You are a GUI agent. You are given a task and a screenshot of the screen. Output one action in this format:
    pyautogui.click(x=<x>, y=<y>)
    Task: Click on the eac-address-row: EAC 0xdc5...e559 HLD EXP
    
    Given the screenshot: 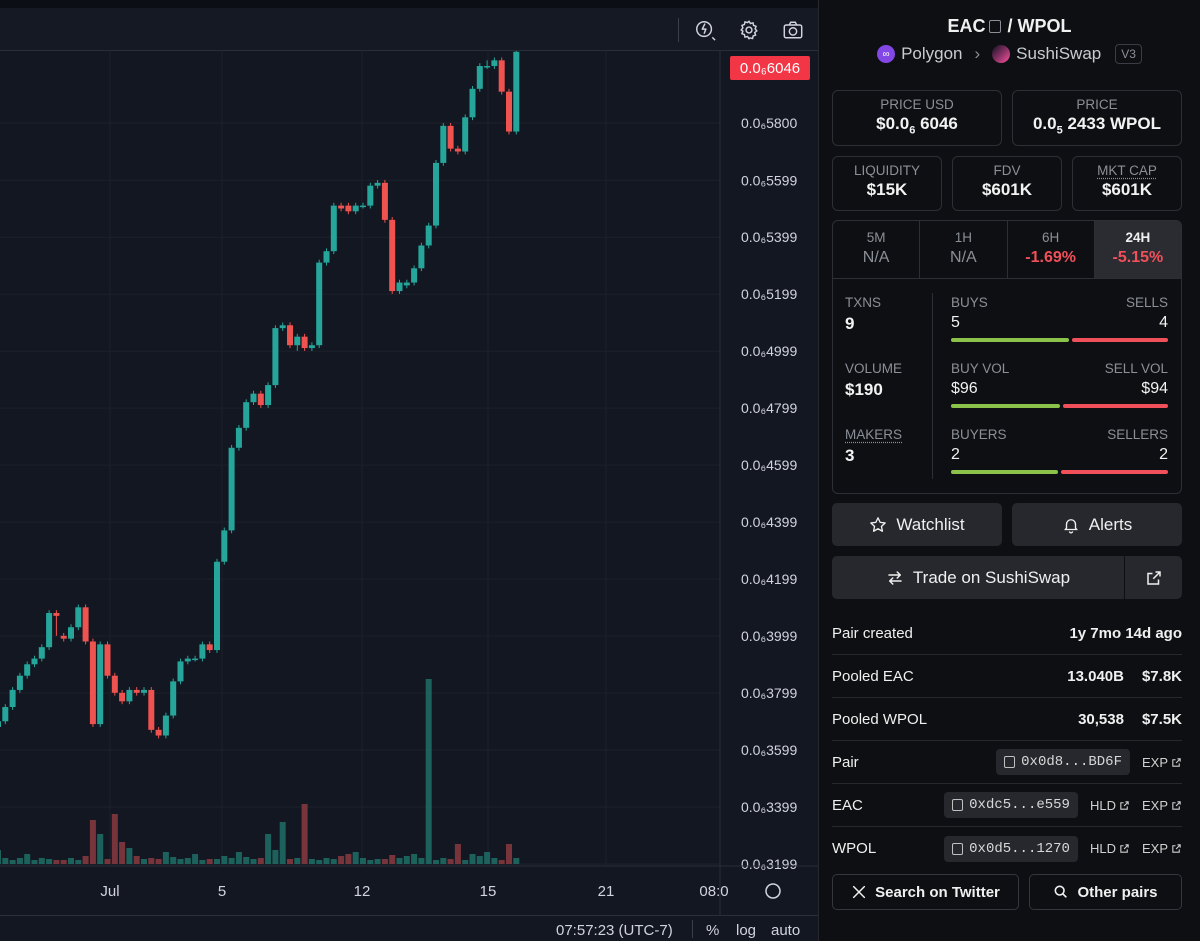 What is the action you would take?
    pyautogui.click(x=1007, y=805)
    